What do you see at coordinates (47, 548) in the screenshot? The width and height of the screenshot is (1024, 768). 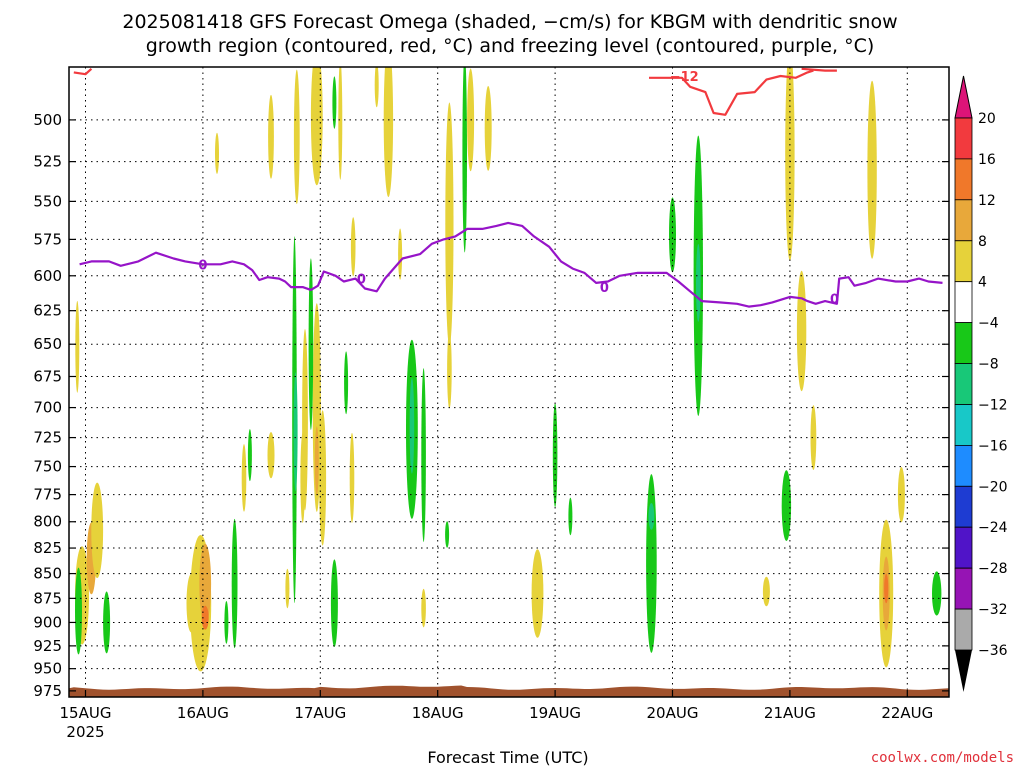 I see `y-tick-label: 825` at bounding box center [47, 548].